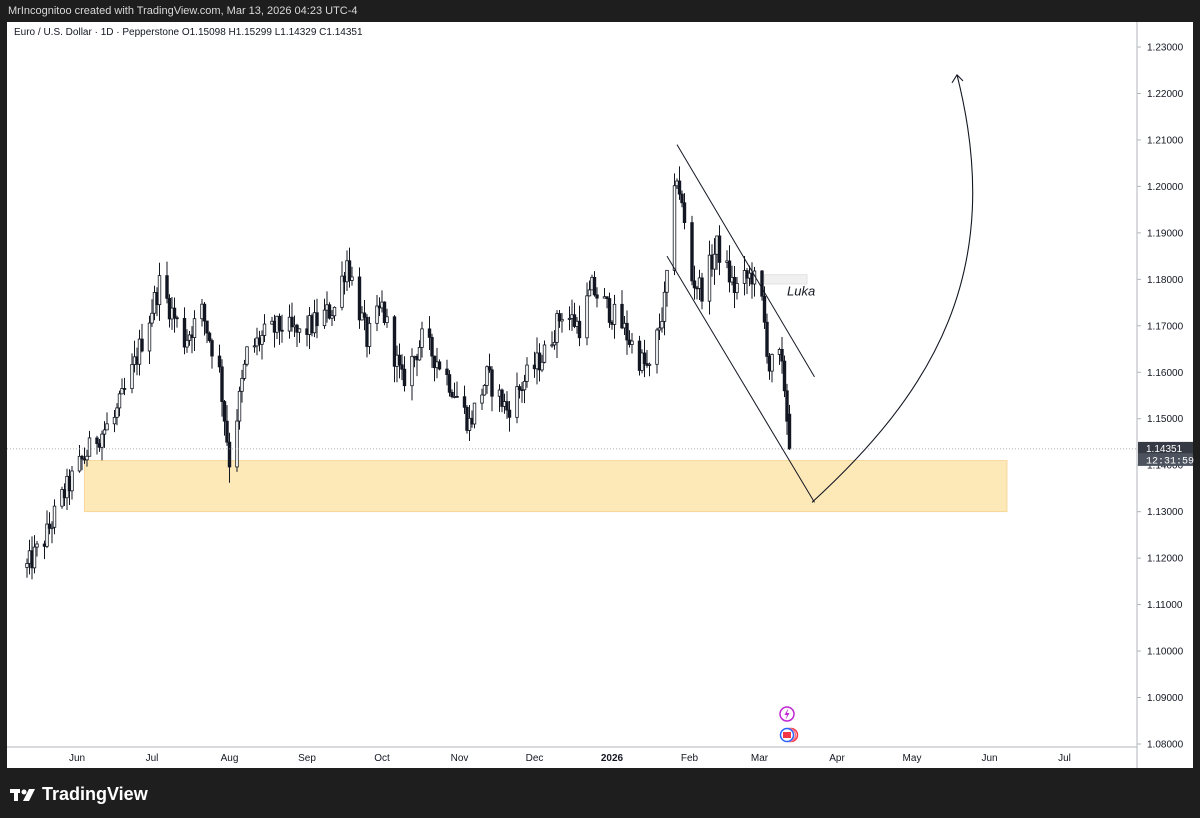  I want to click on x-tick-label: Aug, so click(230, 758).